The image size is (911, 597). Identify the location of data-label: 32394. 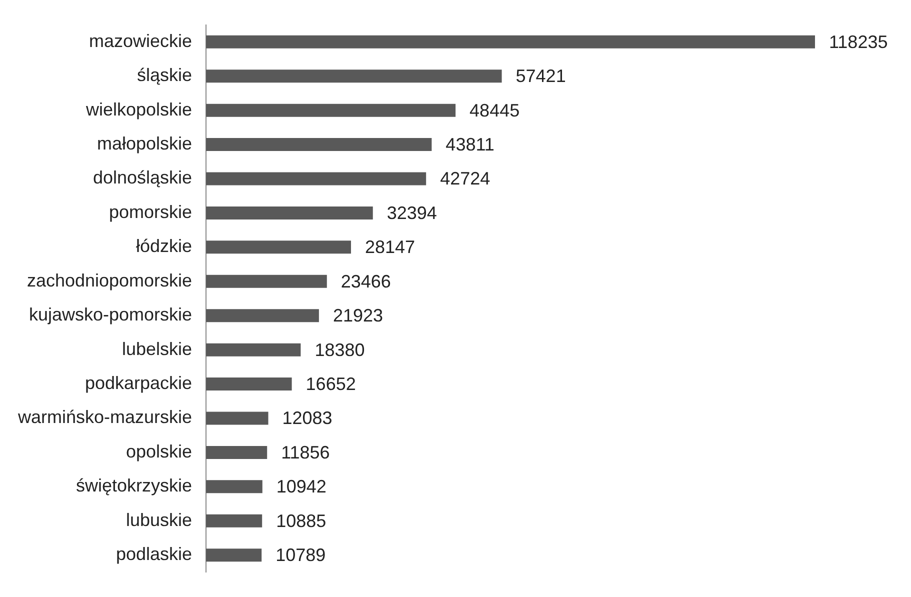
(411, 212).